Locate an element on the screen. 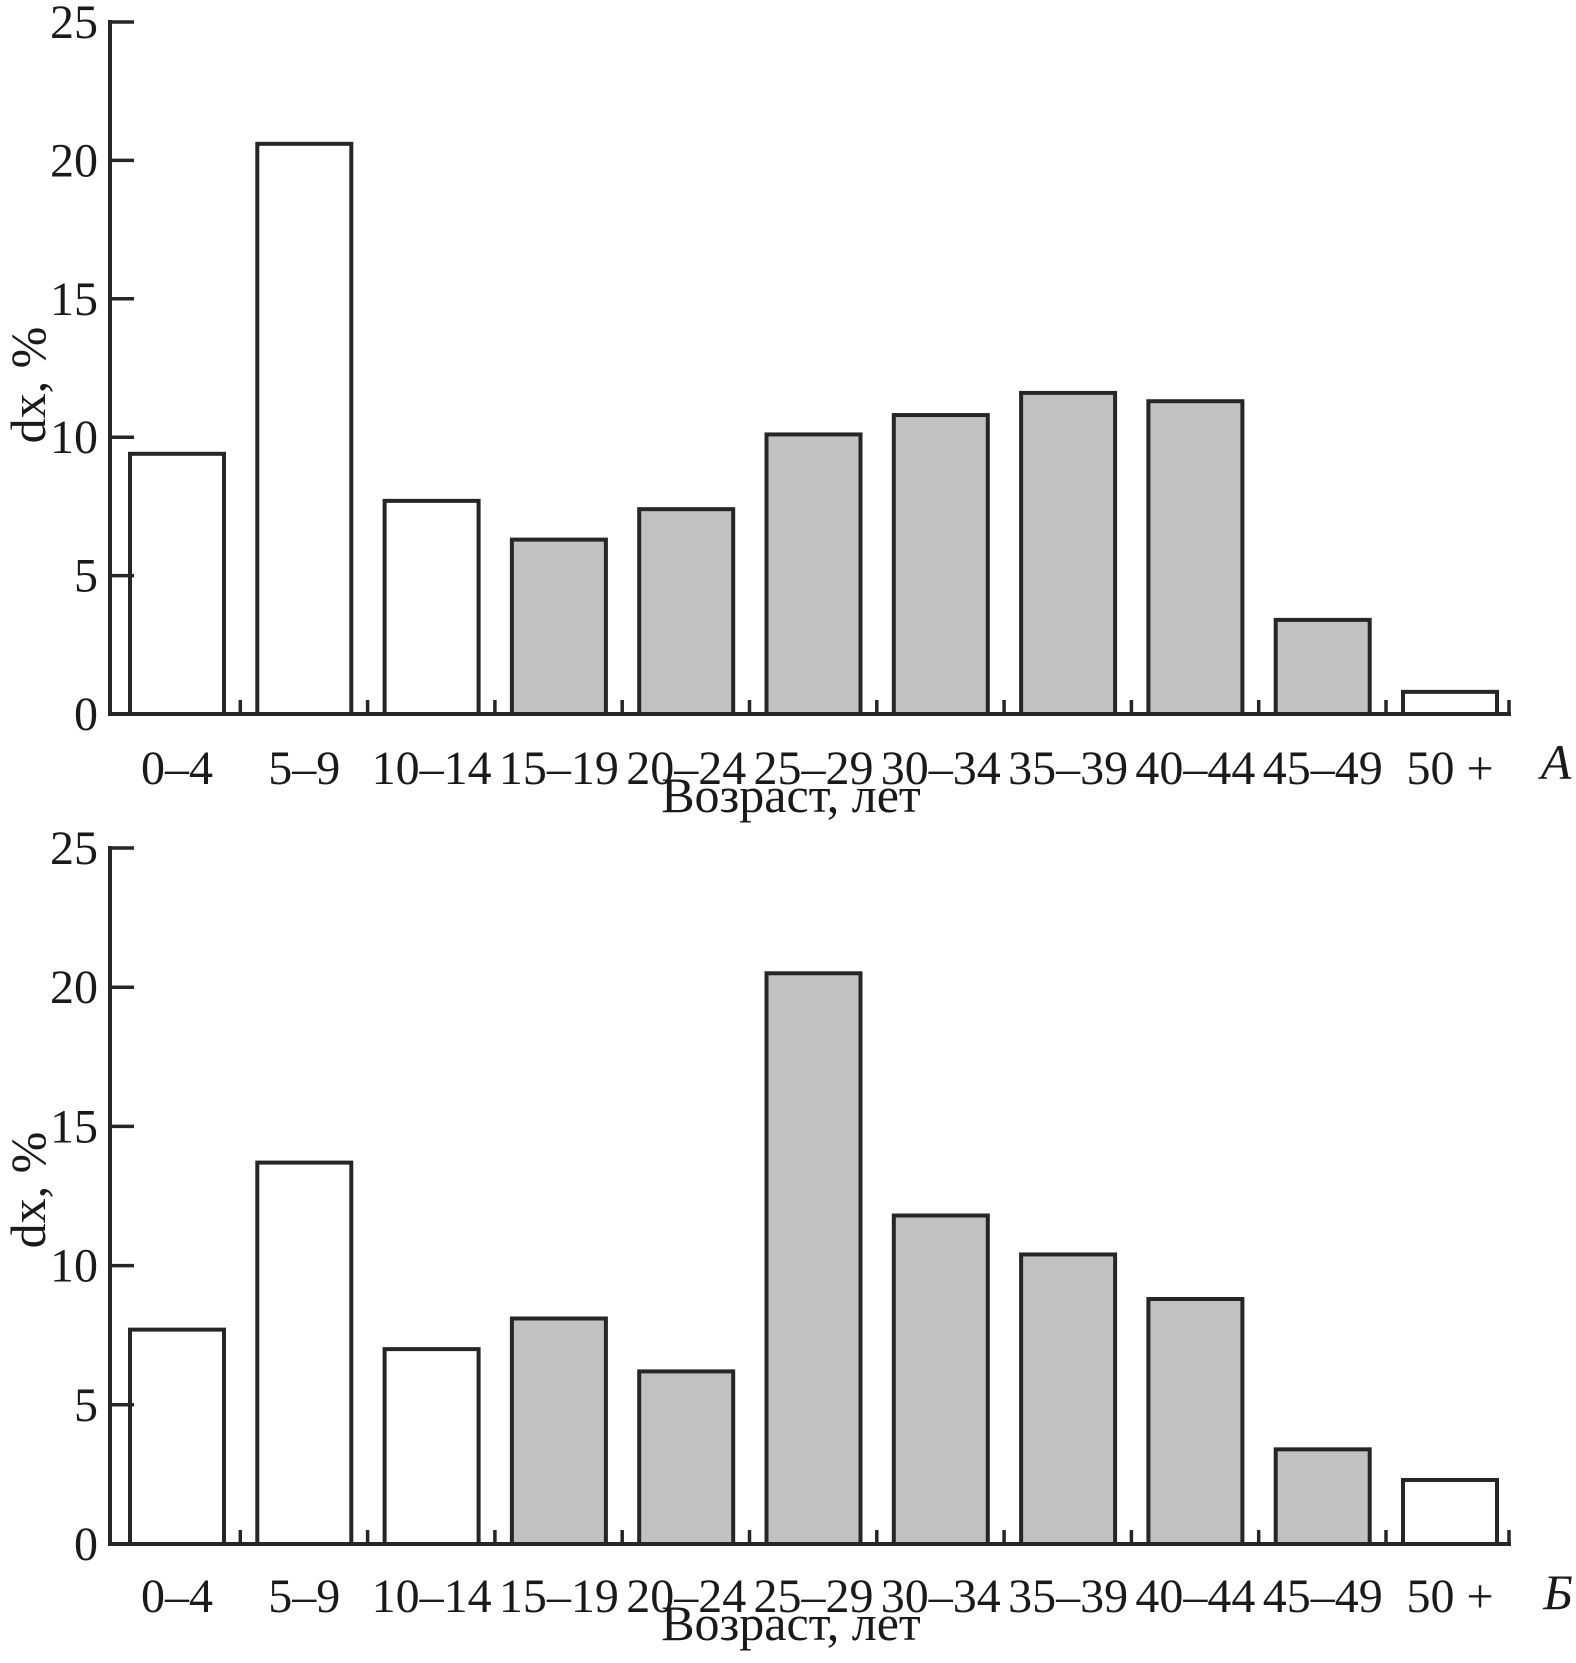 This screenshot has width=1576, height=1663. panel-a-x-axis-title: Возраст, лет is located at coordinates (791, 795).